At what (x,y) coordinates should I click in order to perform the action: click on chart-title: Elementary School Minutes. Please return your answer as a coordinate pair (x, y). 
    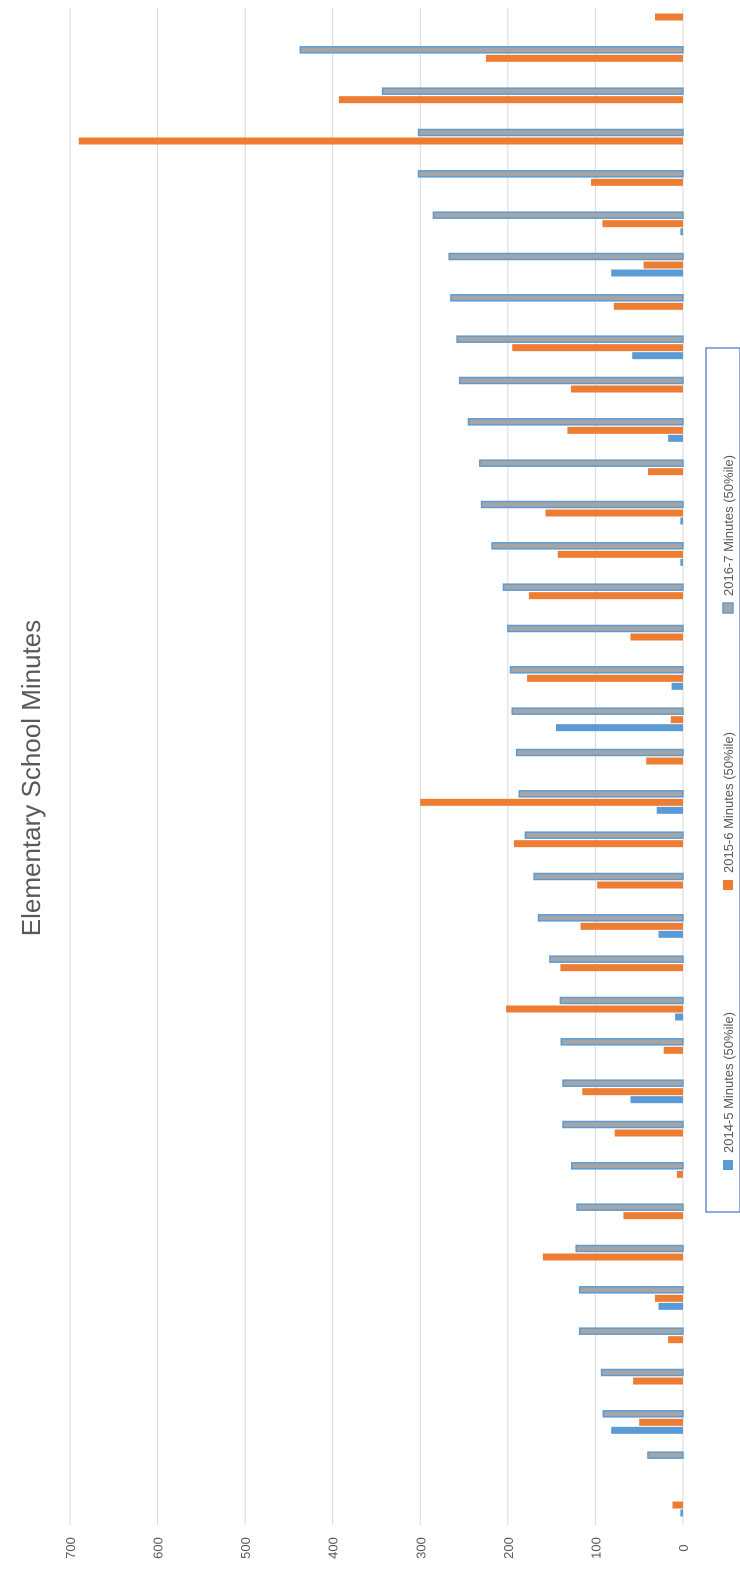
    Looking at the image, I should click on (31, 778).